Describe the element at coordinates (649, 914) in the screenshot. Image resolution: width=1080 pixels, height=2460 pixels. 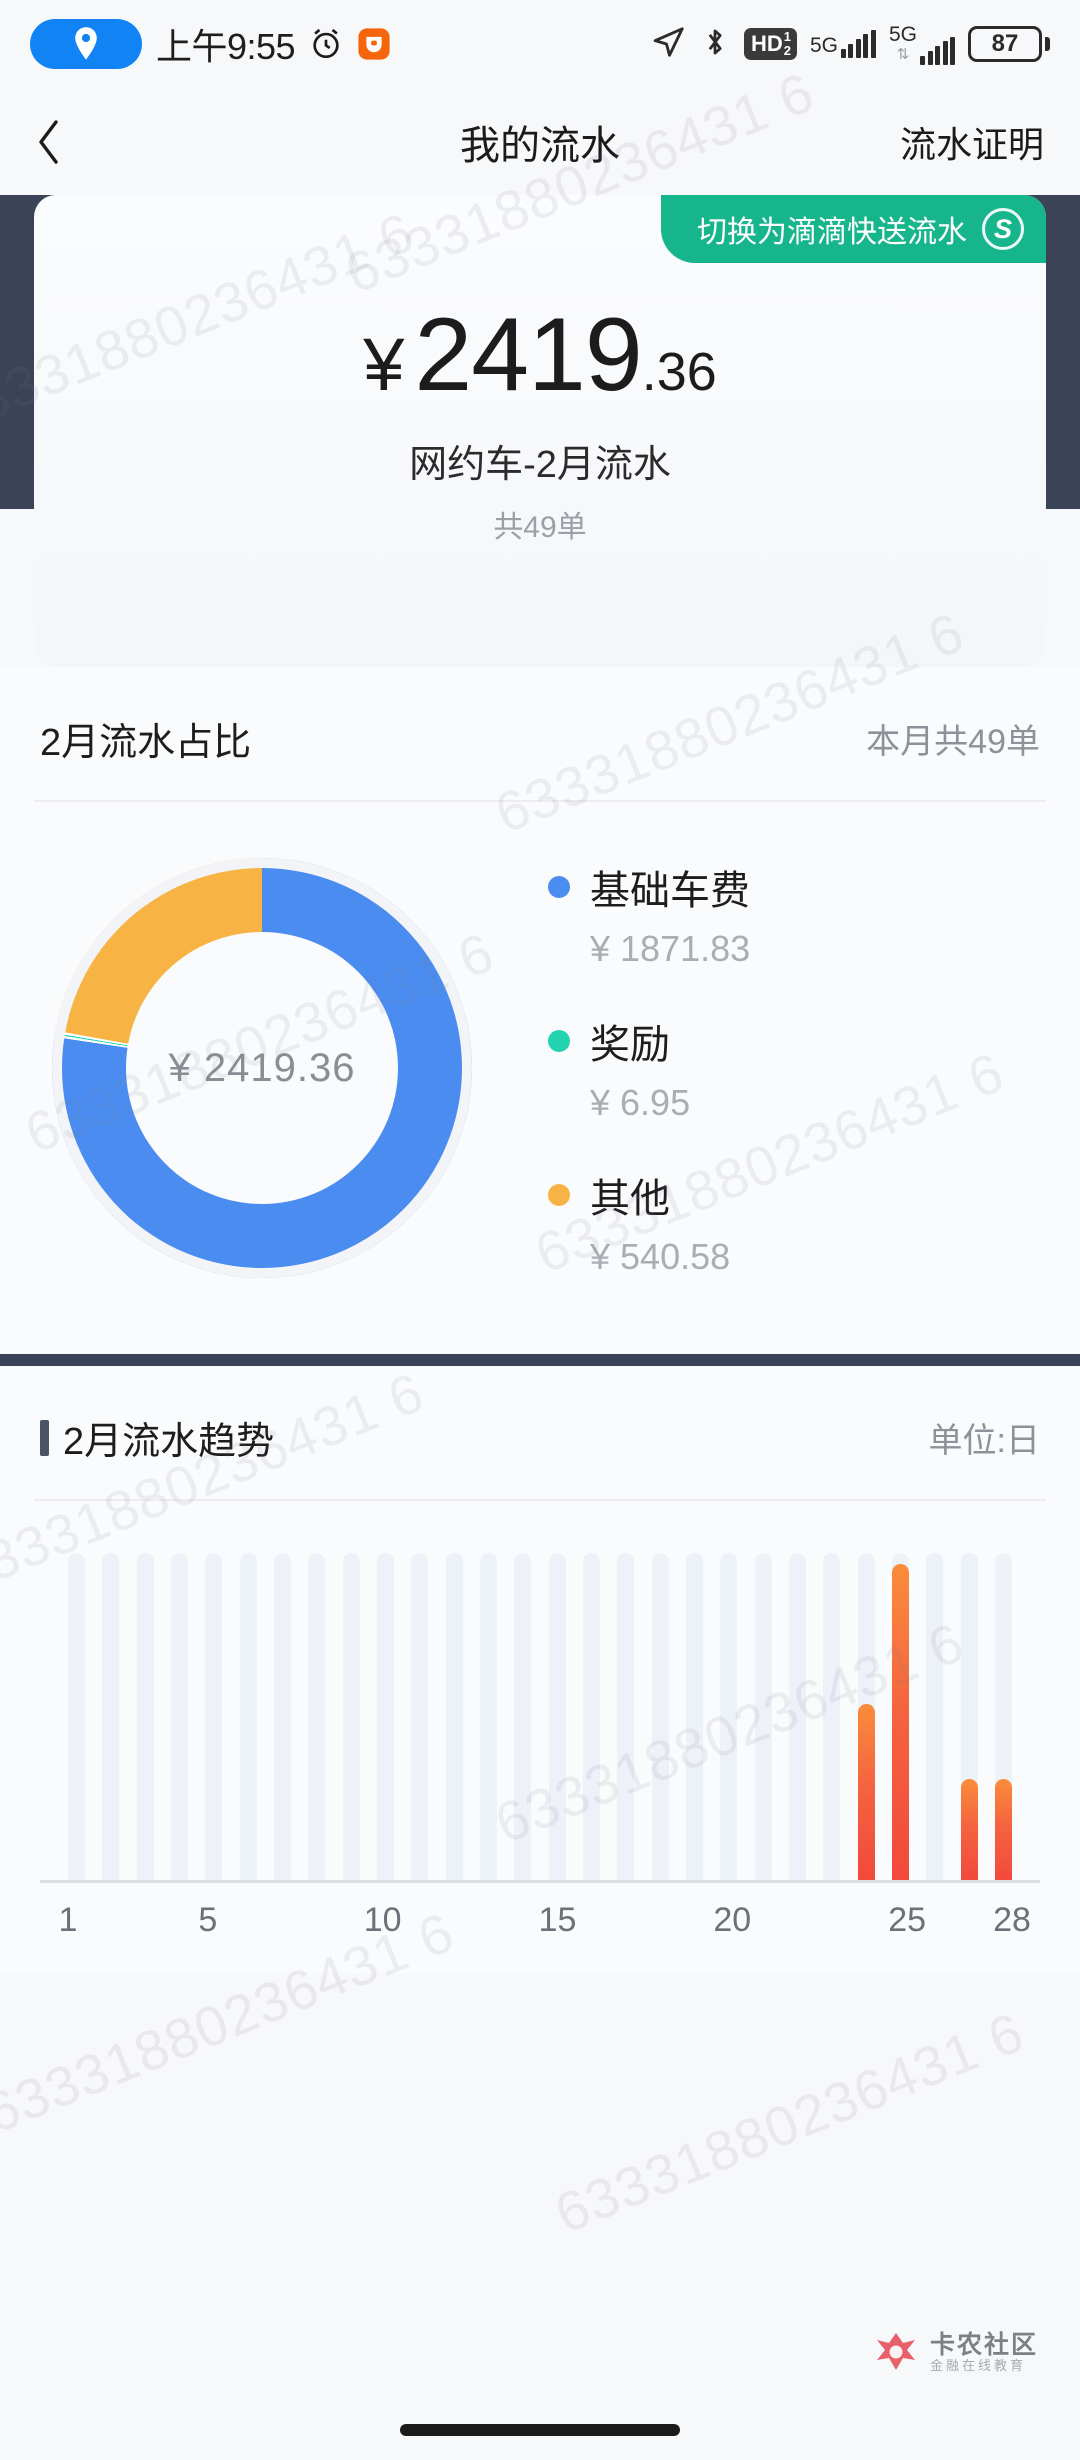
I see `legend-item: 基础车费 ¥ 1871.83` at that location.